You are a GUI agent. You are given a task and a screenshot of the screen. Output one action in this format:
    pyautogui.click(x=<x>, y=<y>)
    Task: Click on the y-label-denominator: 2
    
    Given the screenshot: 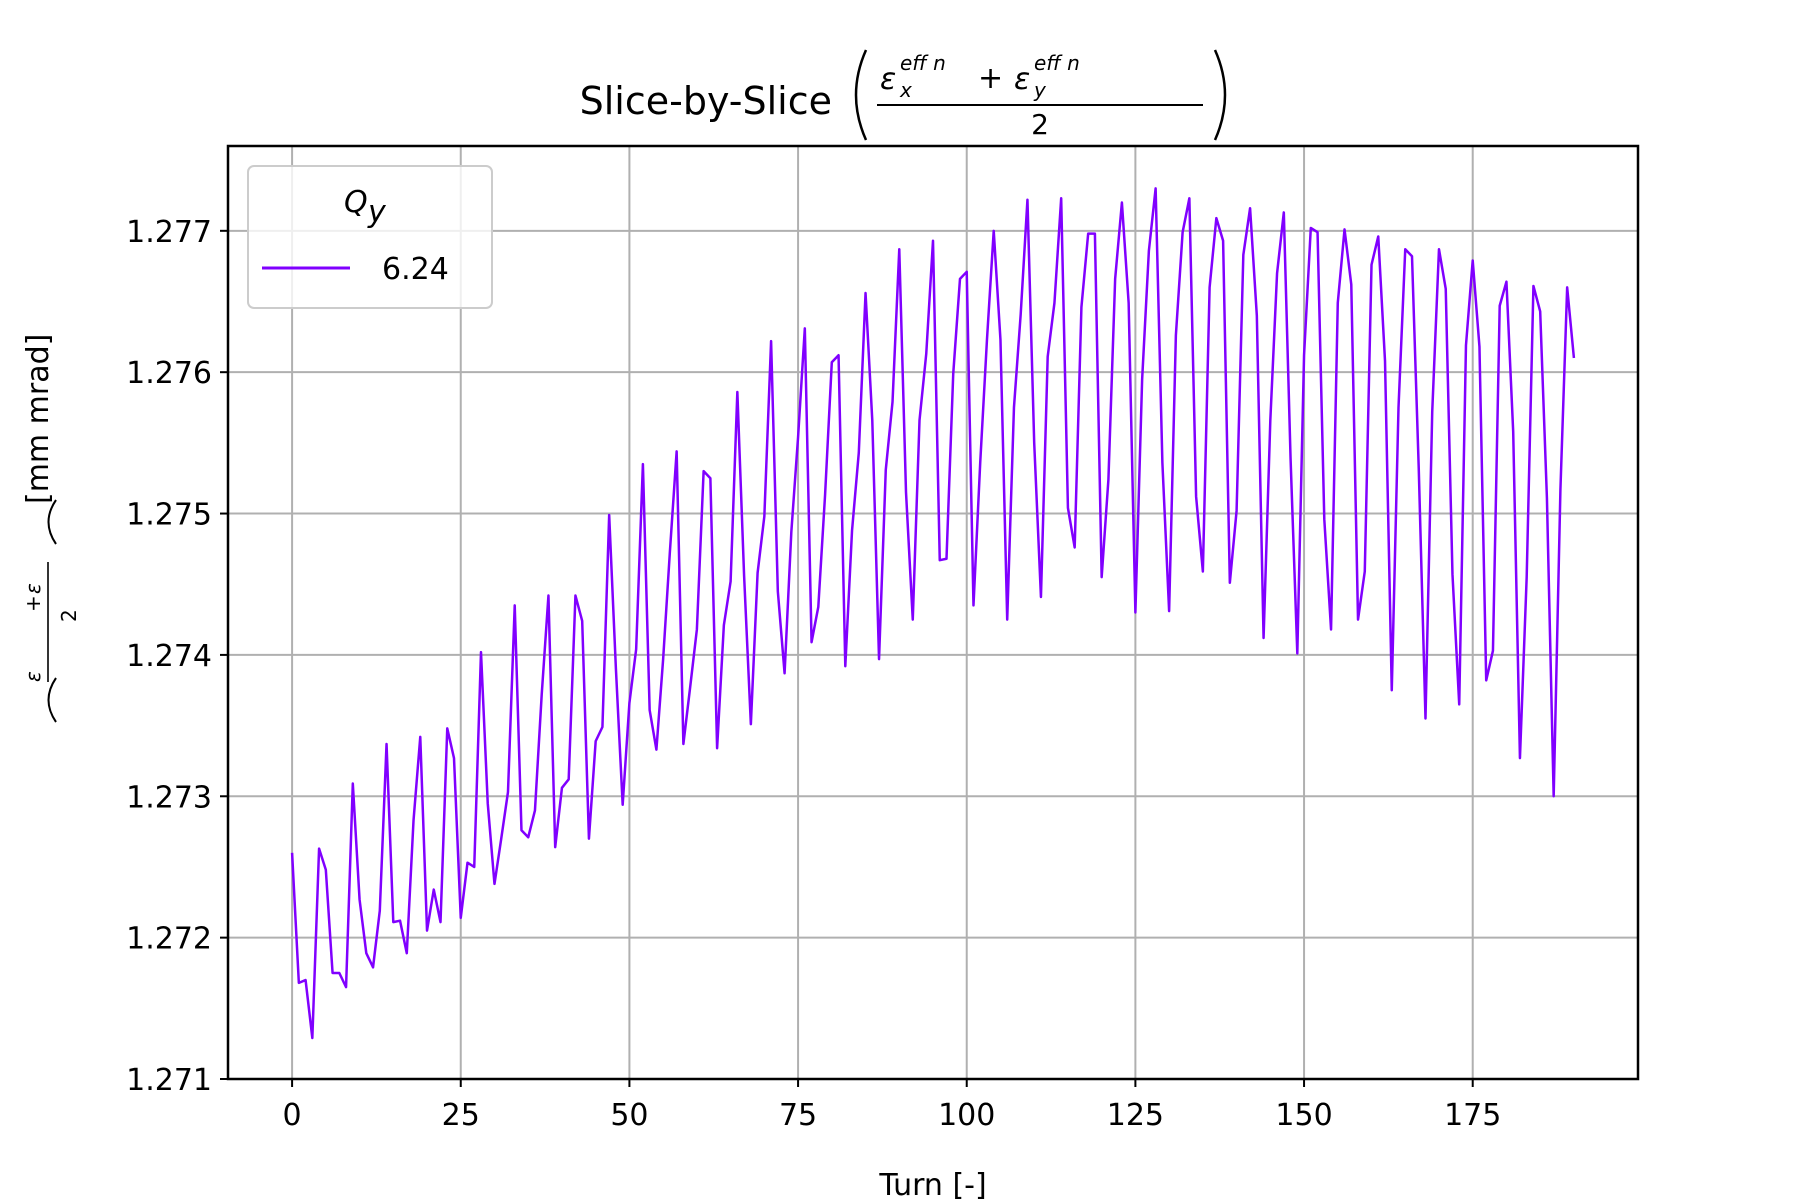 What is the action you would take?
    pyautogui.click(x=69, y=615)
    